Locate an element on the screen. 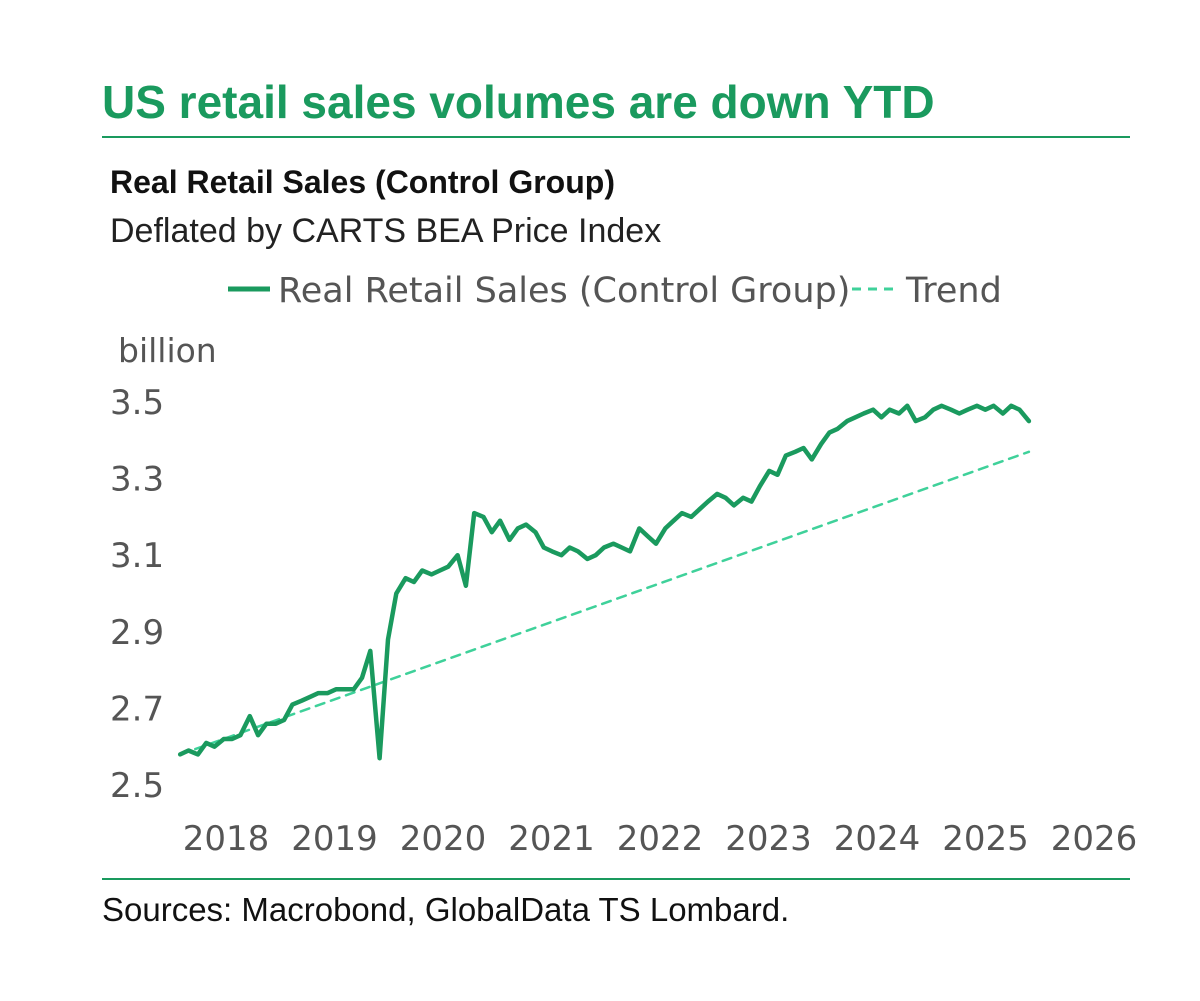 This screenshot has width=1200, height=1001. x-tick-label: 2025 is located at coordinates (985, 839).